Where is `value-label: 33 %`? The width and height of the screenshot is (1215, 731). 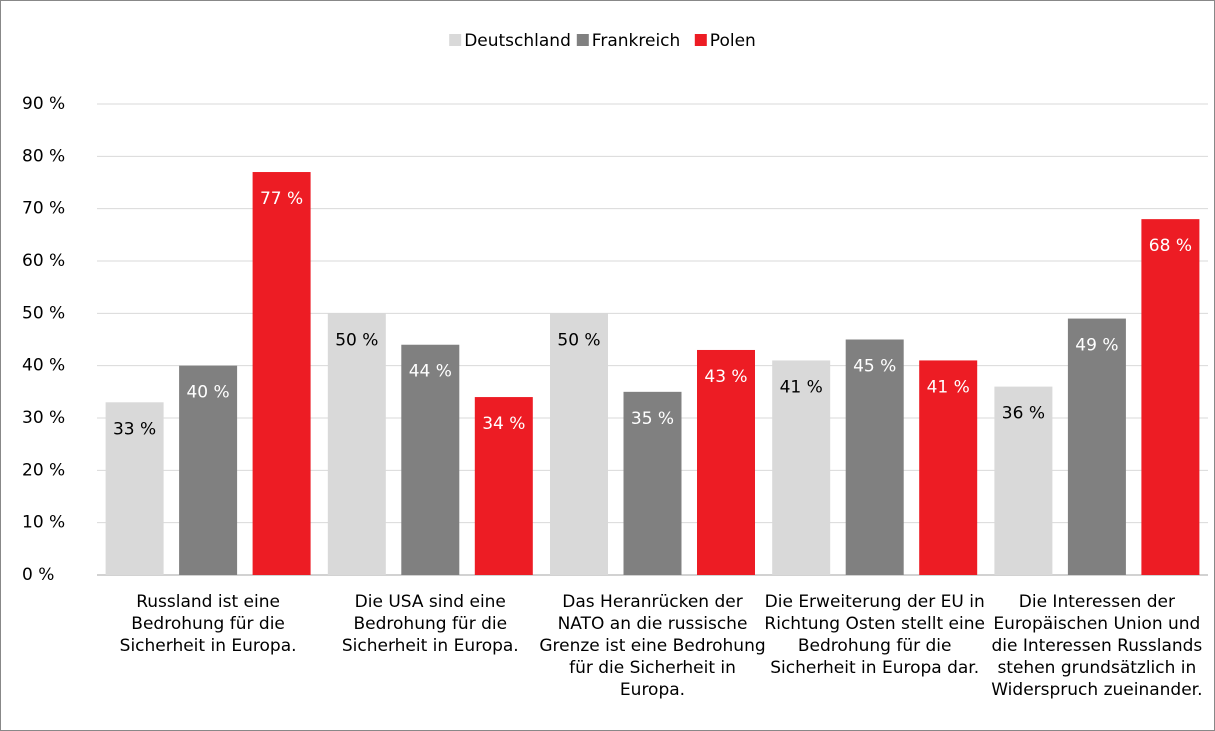 value-label: 33 % is located at coordinates (134, 429).